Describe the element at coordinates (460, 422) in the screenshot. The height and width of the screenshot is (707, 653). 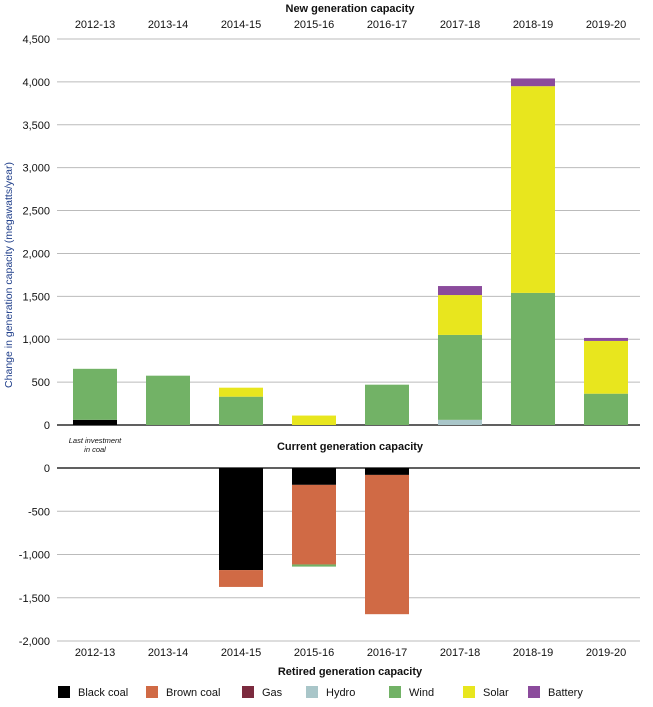
I see `bar-new-hydro` at that location.